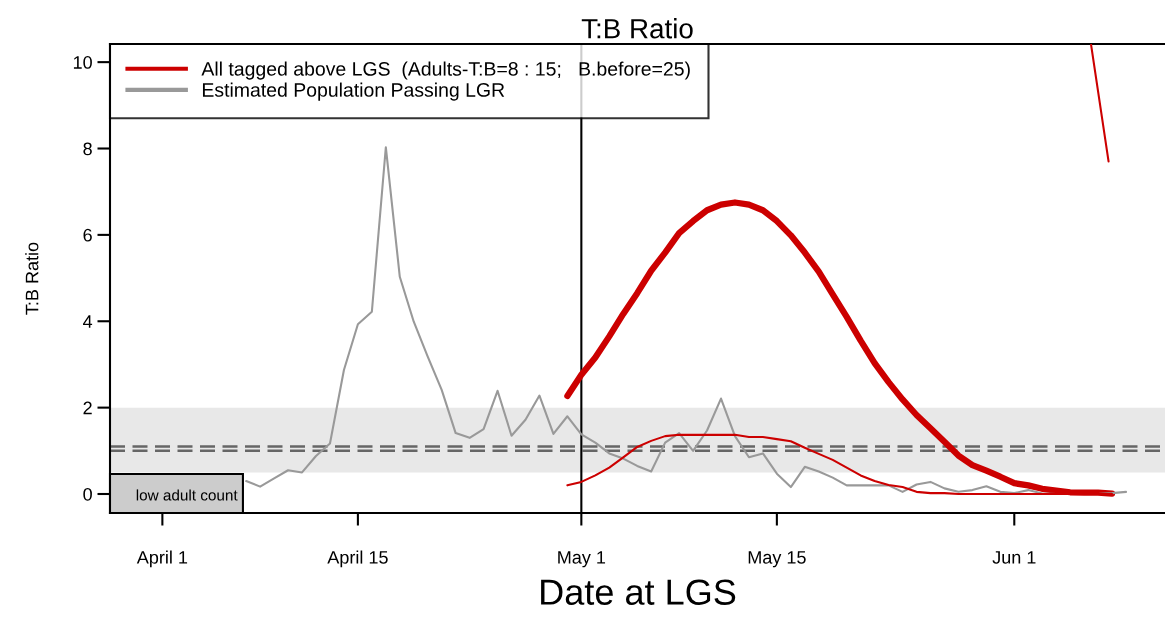 This screenshot has width=1165, height=618. I want to click on x-tick-label: Jun 1, so click(1014, 557).